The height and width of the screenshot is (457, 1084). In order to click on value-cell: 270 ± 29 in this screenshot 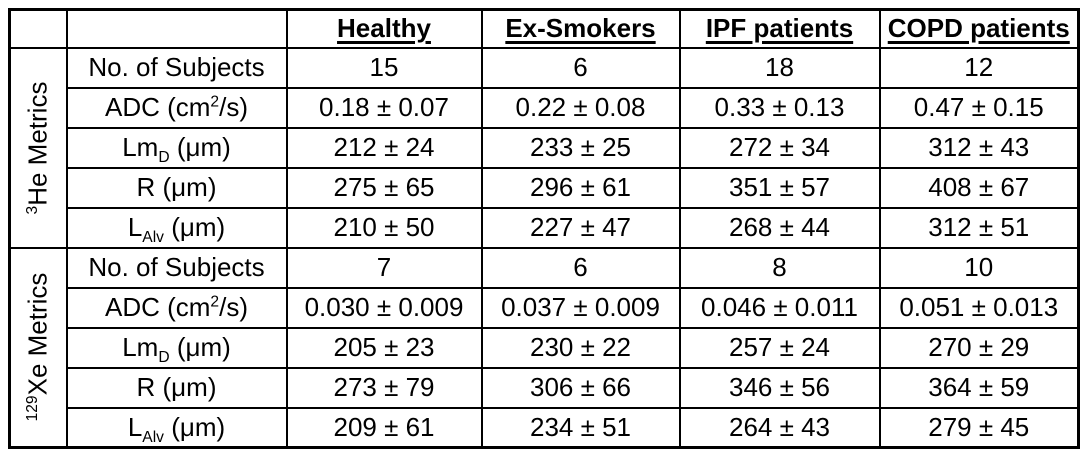, I will do `click(979, 347)`.